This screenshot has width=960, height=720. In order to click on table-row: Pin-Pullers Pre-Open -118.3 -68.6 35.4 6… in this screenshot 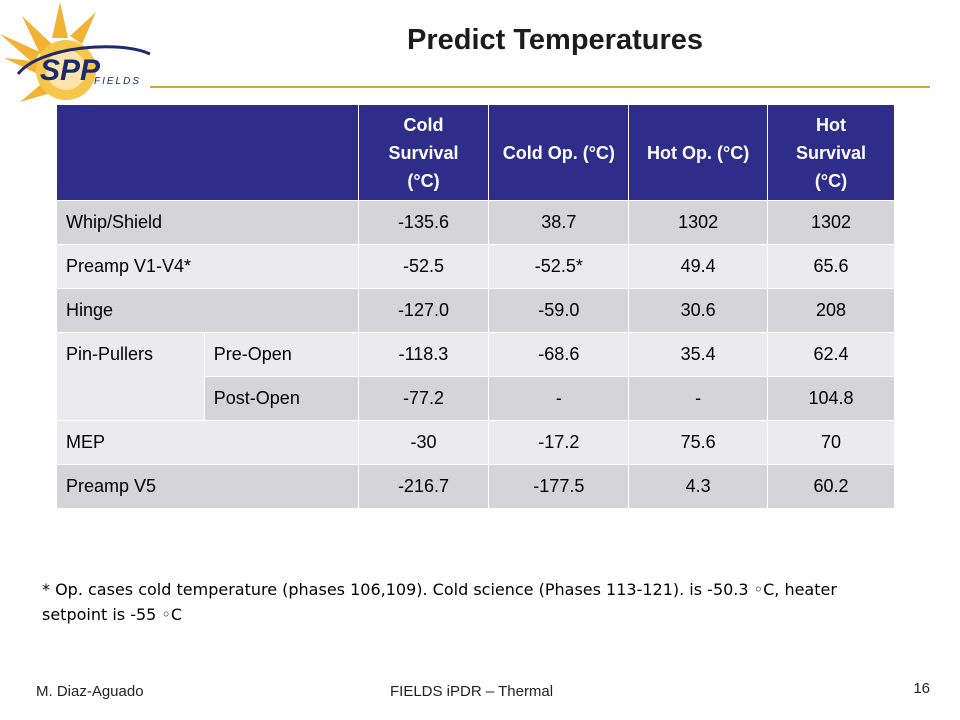, I will do `click(475, 376)`.